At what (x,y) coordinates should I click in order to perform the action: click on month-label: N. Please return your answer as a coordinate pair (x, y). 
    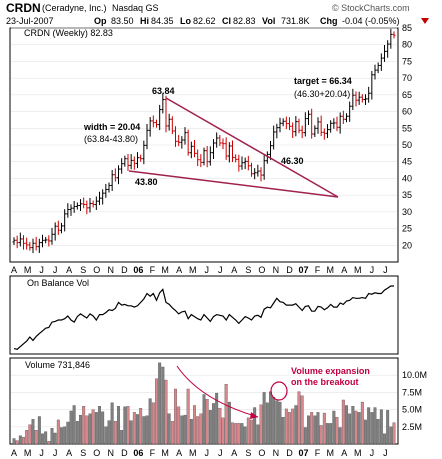
    Looking at the image, I should click on (276, 453).